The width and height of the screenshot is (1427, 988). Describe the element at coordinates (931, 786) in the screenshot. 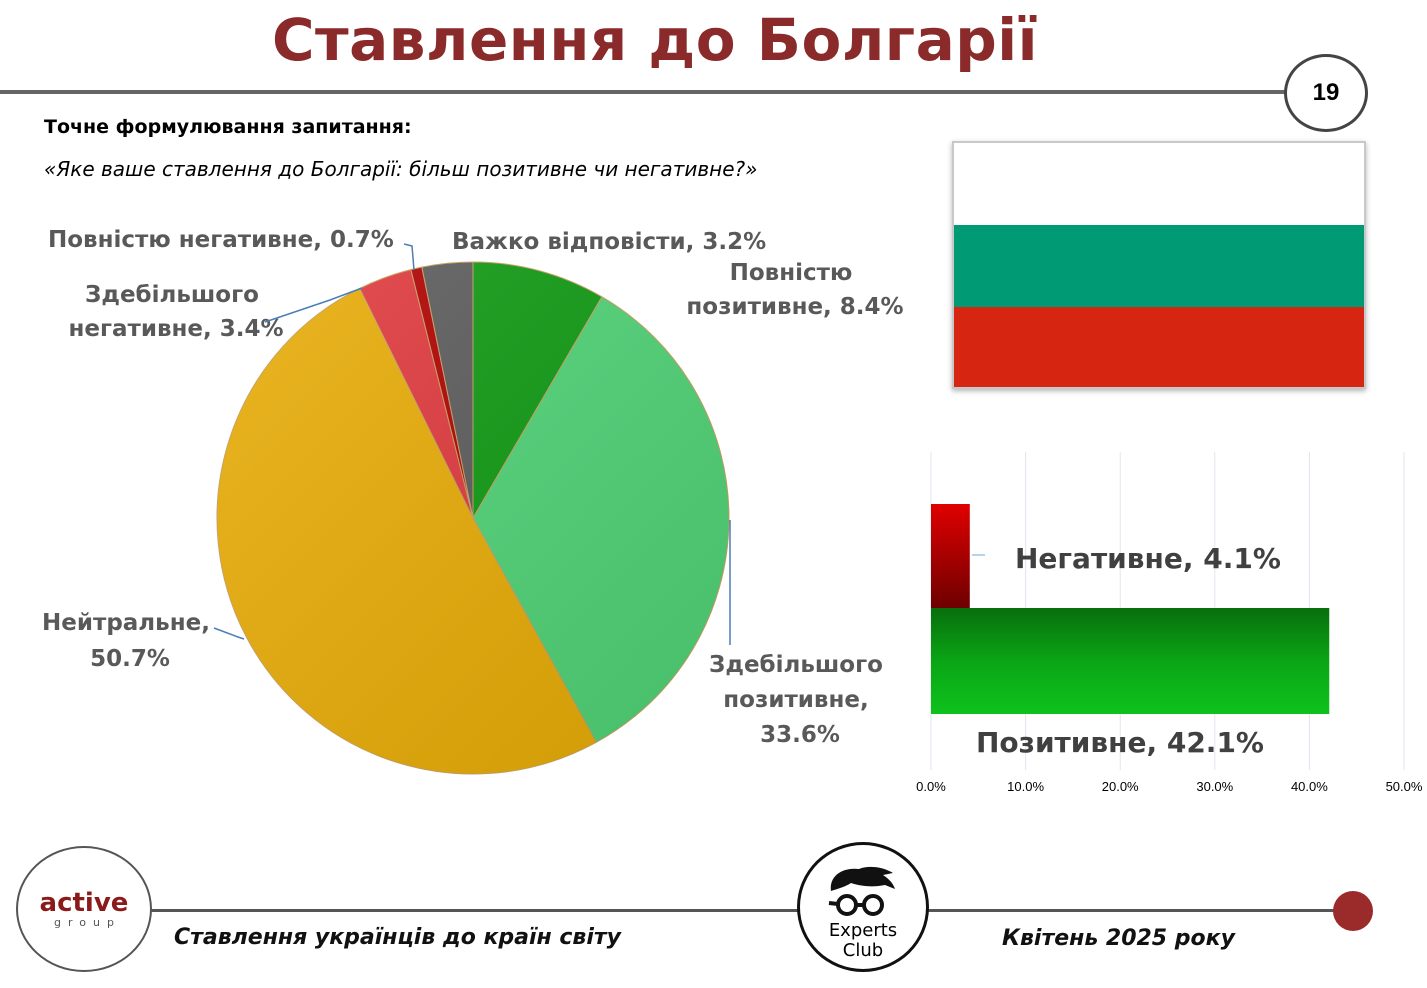

I see `bar-x-tick-label: 0.0%` at that location.